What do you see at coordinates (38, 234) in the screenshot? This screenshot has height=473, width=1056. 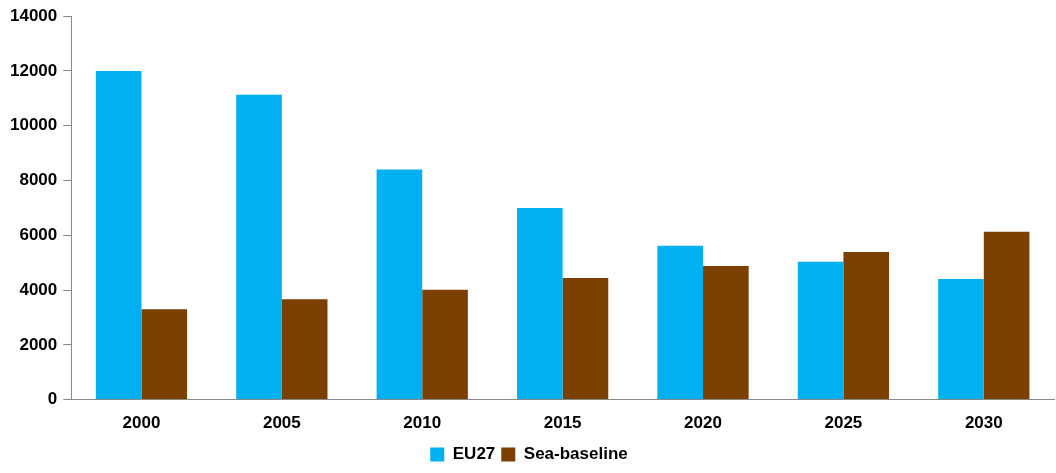 I see `y-tick-label: 6000` at bounding box center [38, 234].